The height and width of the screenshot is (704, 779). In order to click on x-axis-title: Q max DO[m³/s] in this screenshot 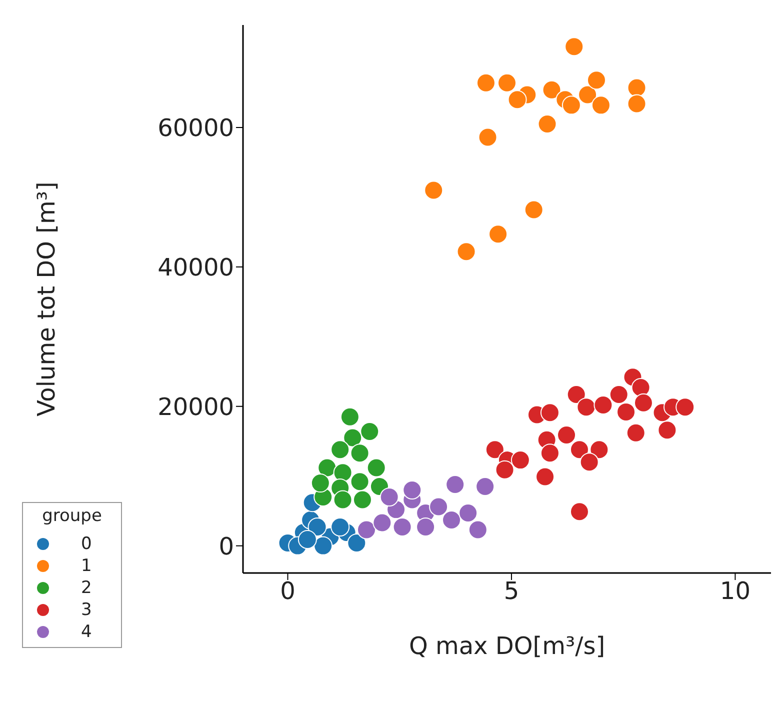, I will do `click(507, 646)`.